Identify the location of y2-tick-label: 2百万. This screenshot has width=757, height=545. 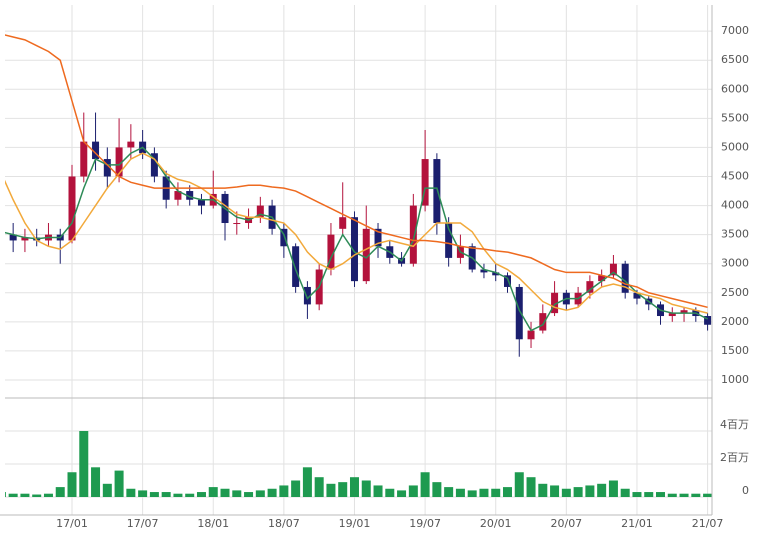
(734, 457).